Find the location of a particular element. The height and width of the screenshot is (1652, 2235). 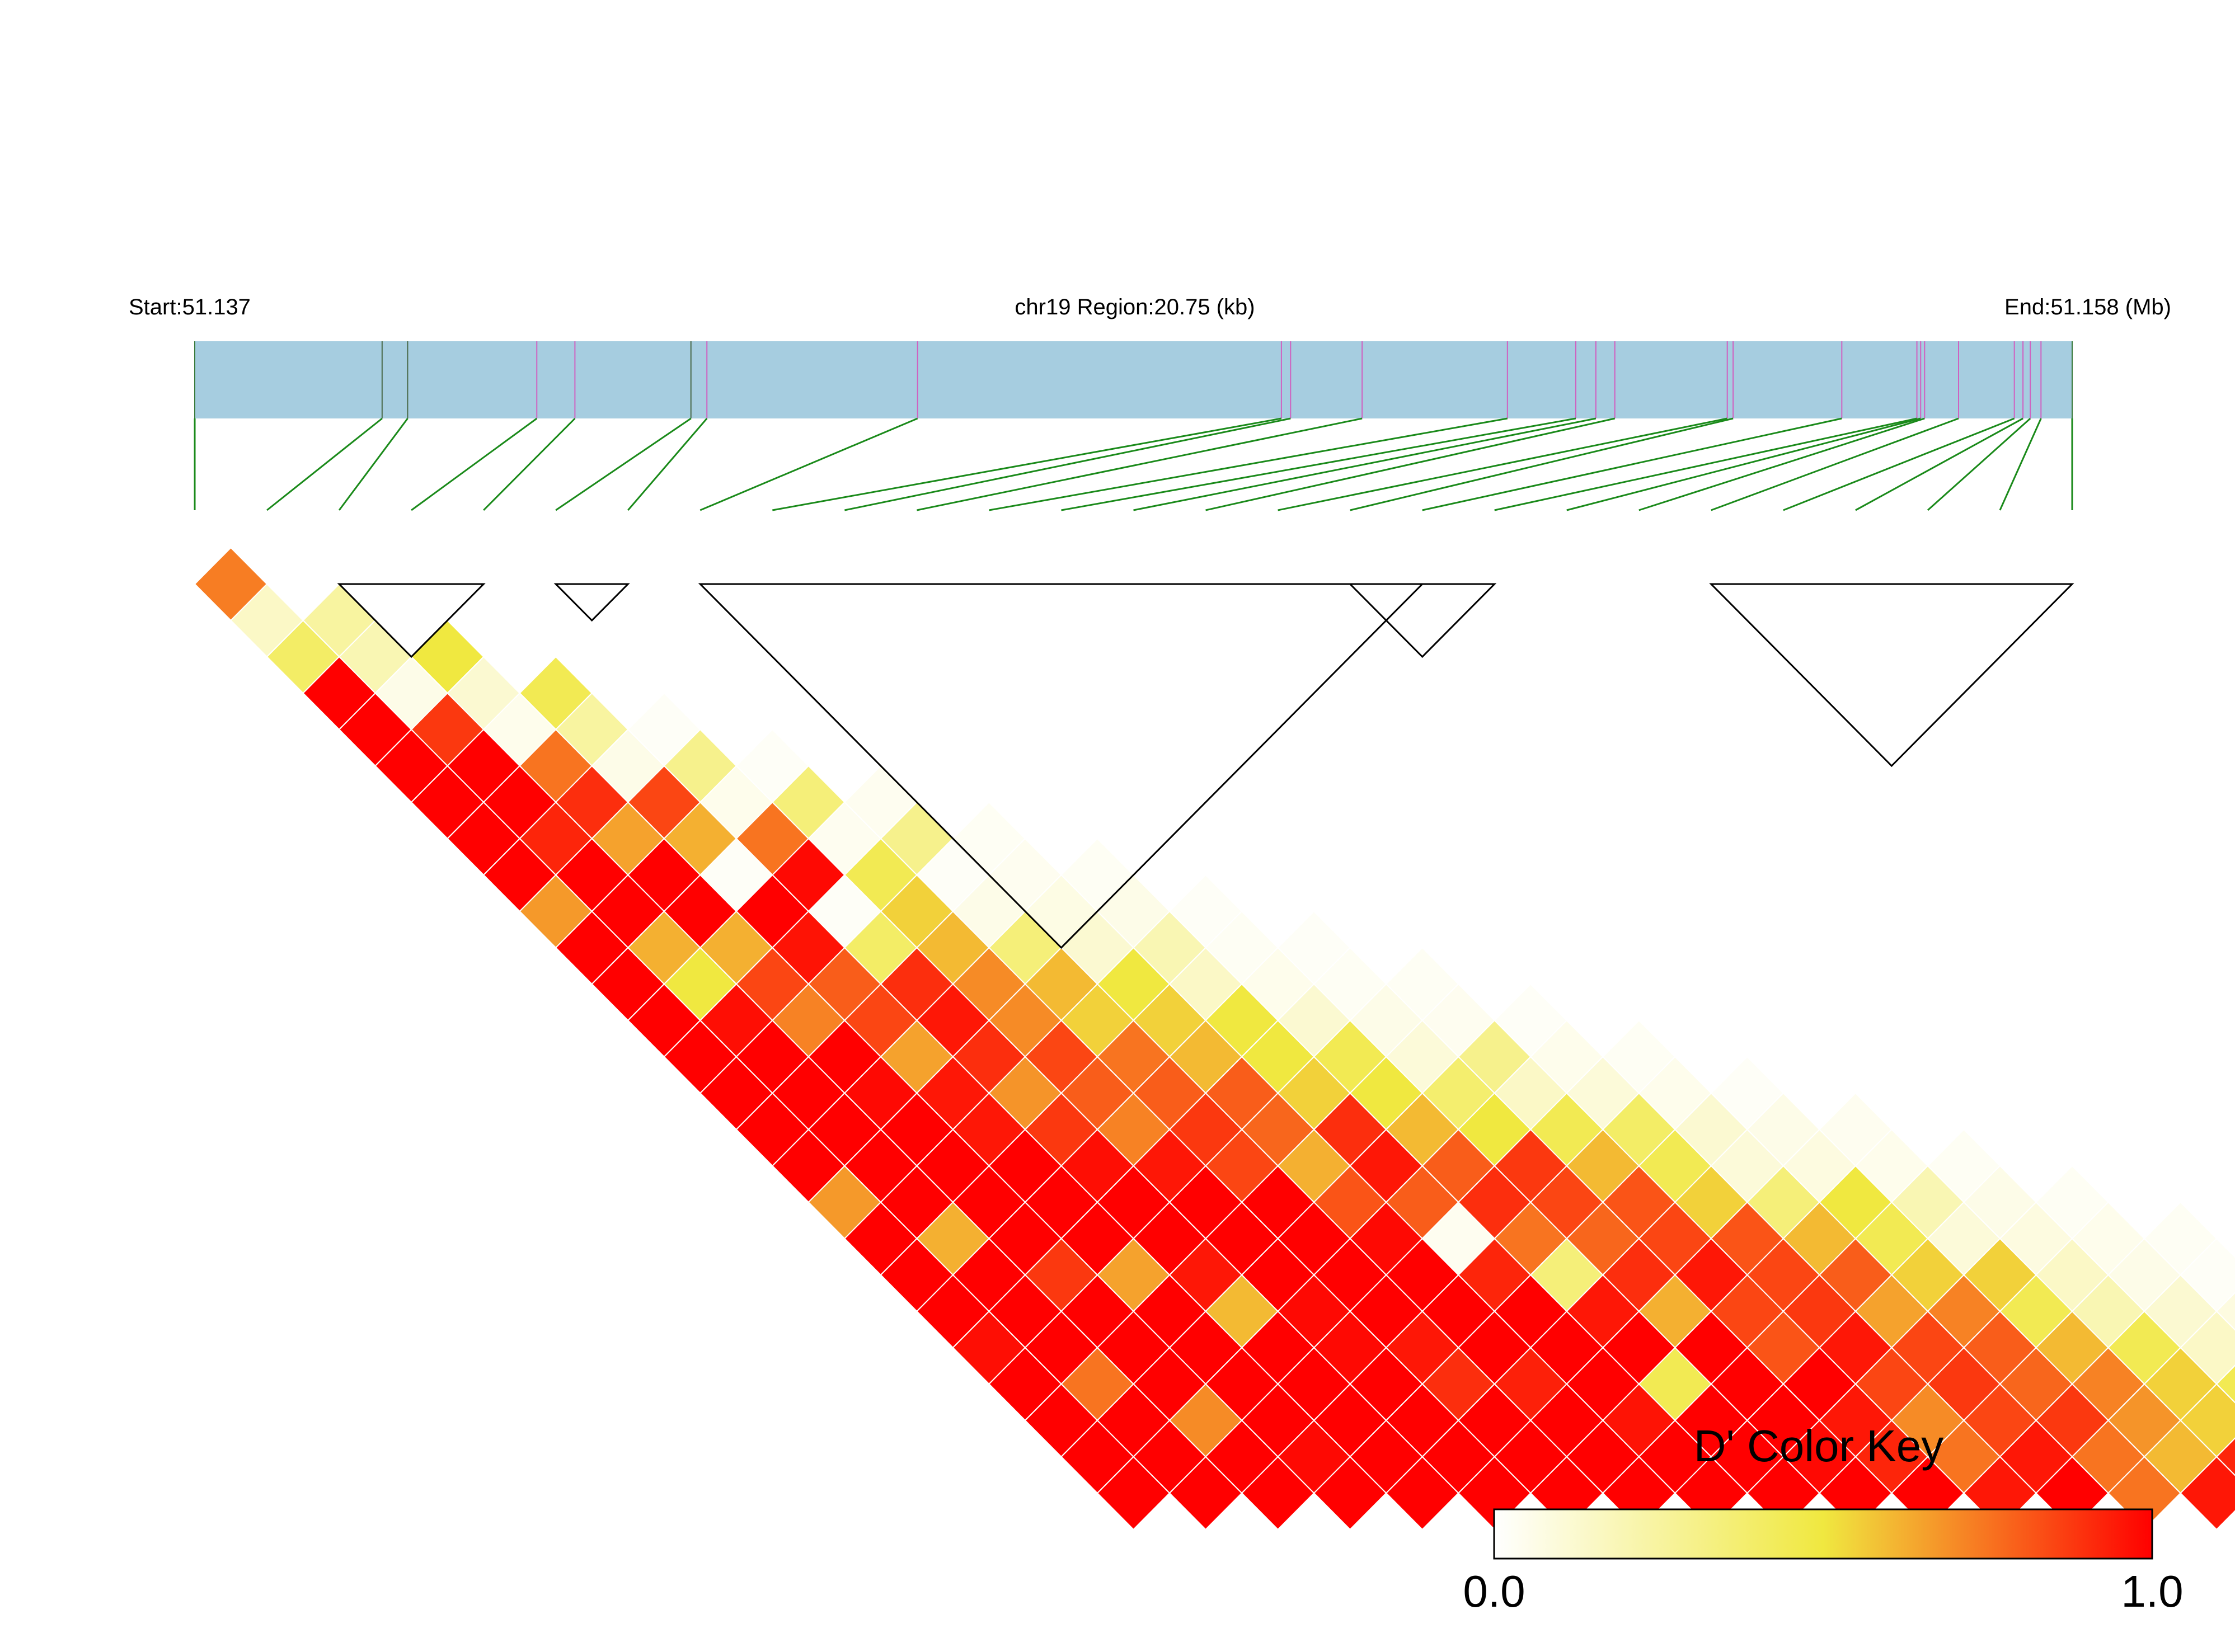

gene-region-bar is located at coordinates (1133, 379).